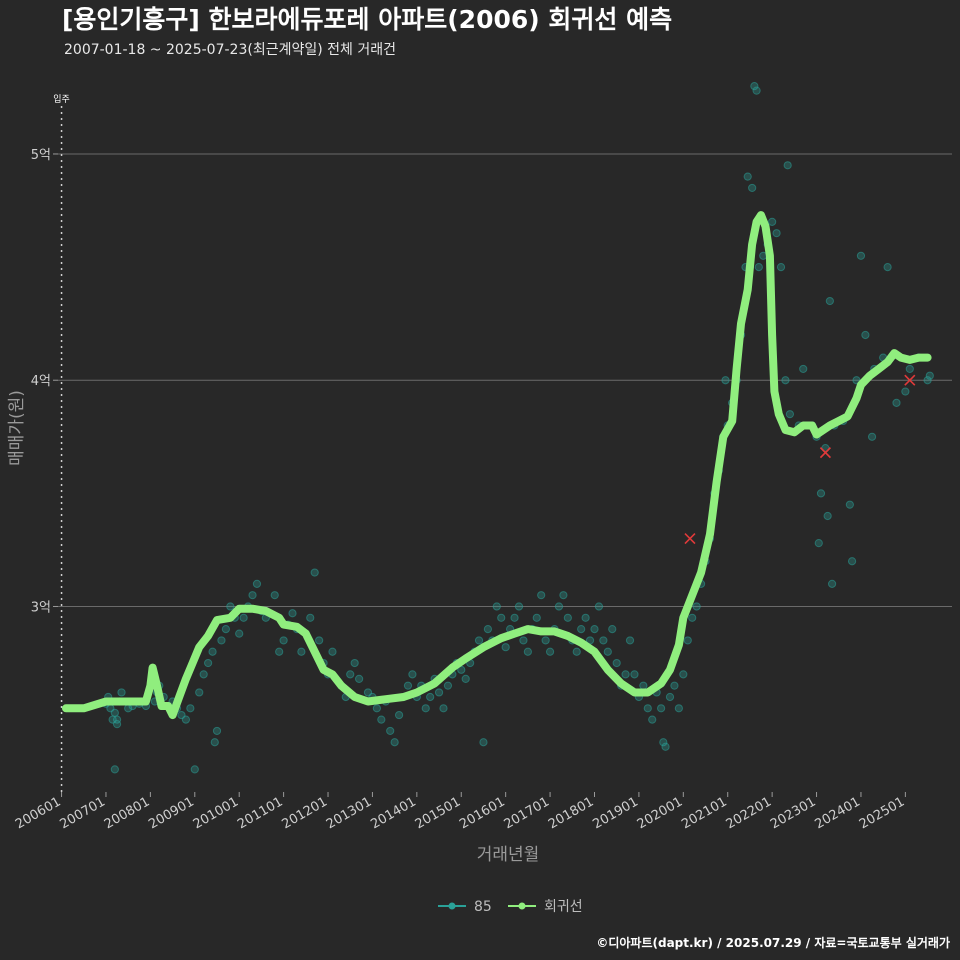 This screenshot has width=960, height=960. Describe the element at coordinates (216, 813) in the screenshot. I see `x-tick-label-4: 201001` at that location.